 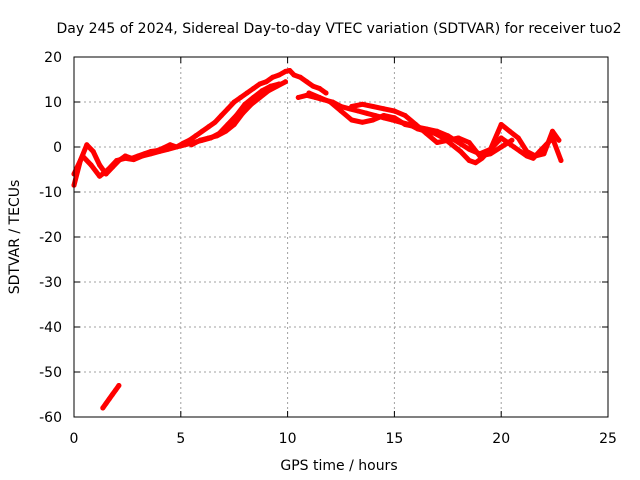 I want to click on x-tick-label: 0, so click(x=74, y=439).